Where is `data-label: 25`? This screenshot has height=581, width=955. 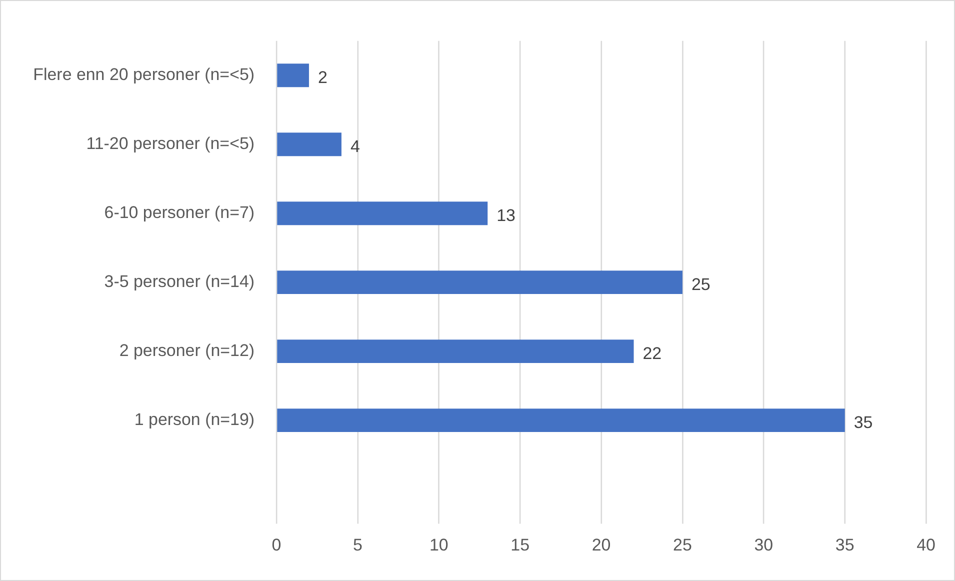 data-label: 25 is located at coordinates (700, 284).